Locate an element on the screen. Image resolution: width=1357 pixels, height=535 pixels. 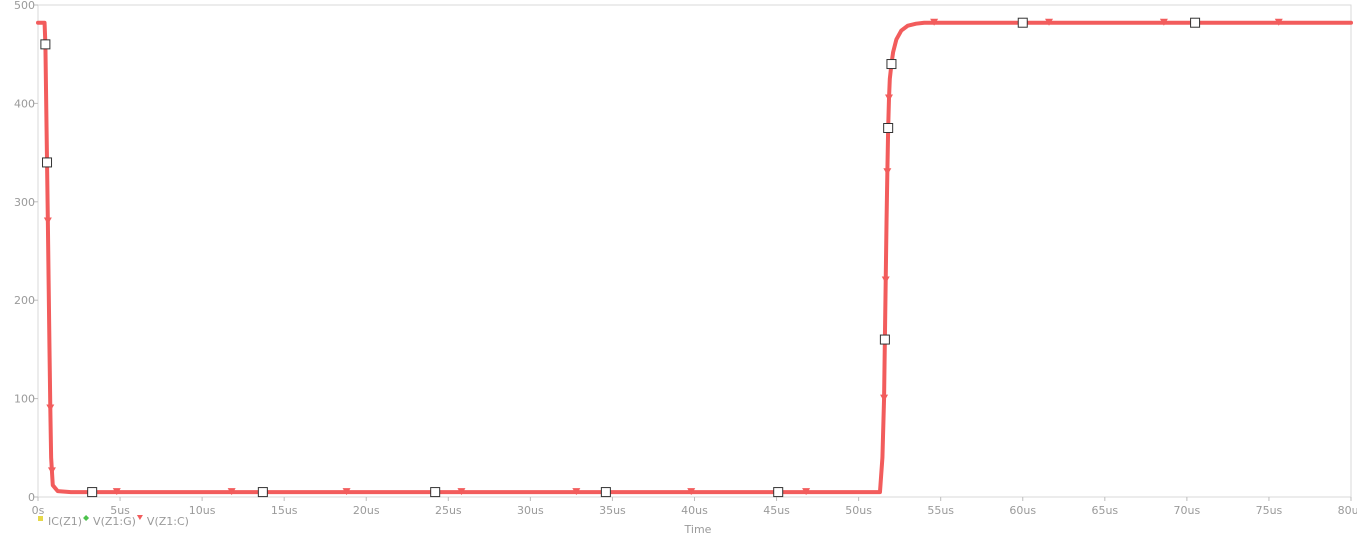
x-tick-label: 25us is located at coordinates (448, 510).